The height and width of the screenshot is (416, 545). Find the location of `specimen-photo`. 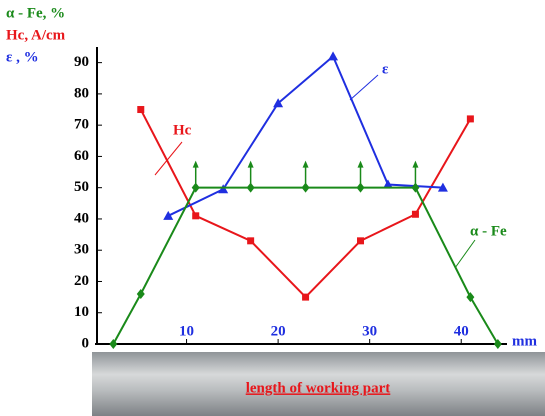

specimen-photo is located at coordinates (318, 384).